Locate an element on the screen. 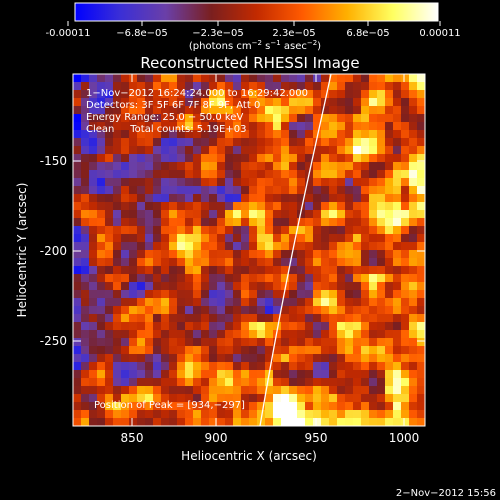  annotation-time-range: 1−Nov−2012 16:24:24.000 to 16:29:42.000 is located at coordinates (197, 93).